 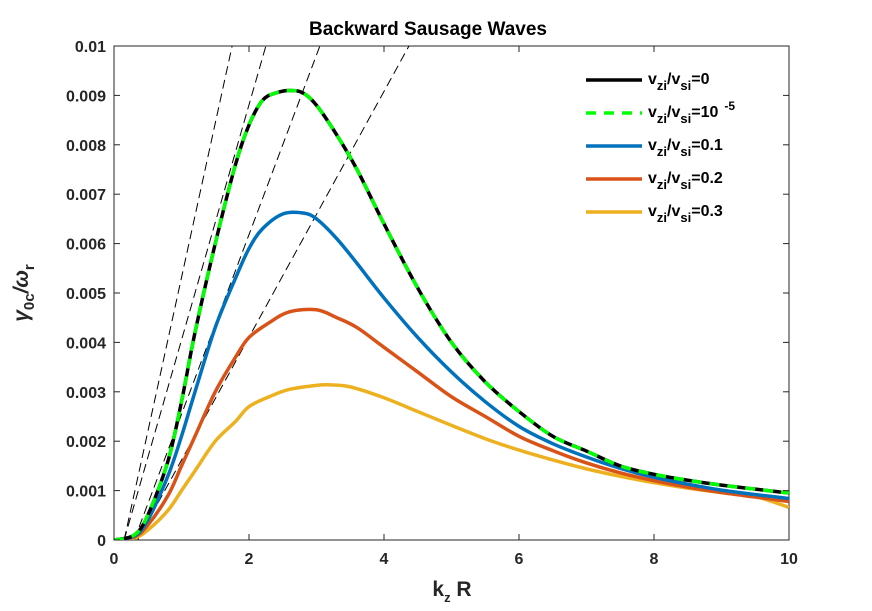 I want to click on x-tick-label: 2, so click(x=249, y=559).